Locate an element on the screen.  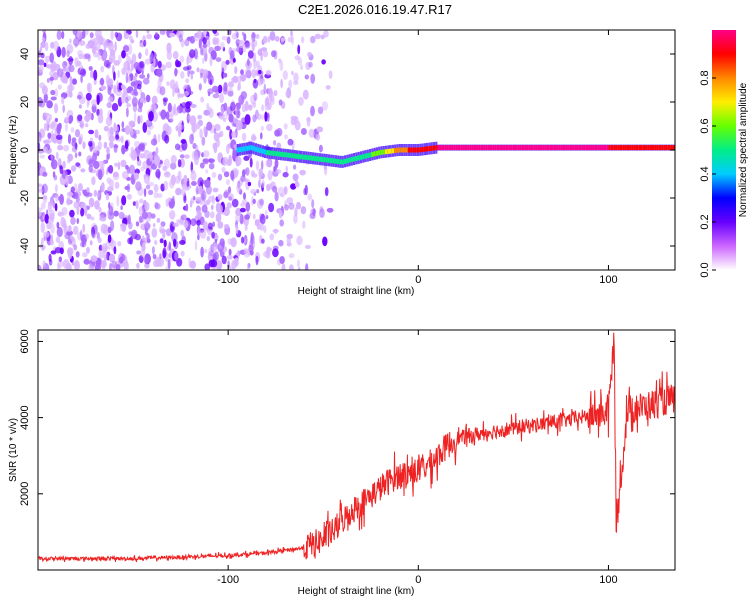
colorbar-tick-label: 0.4 is located at coordinates (705, 173).